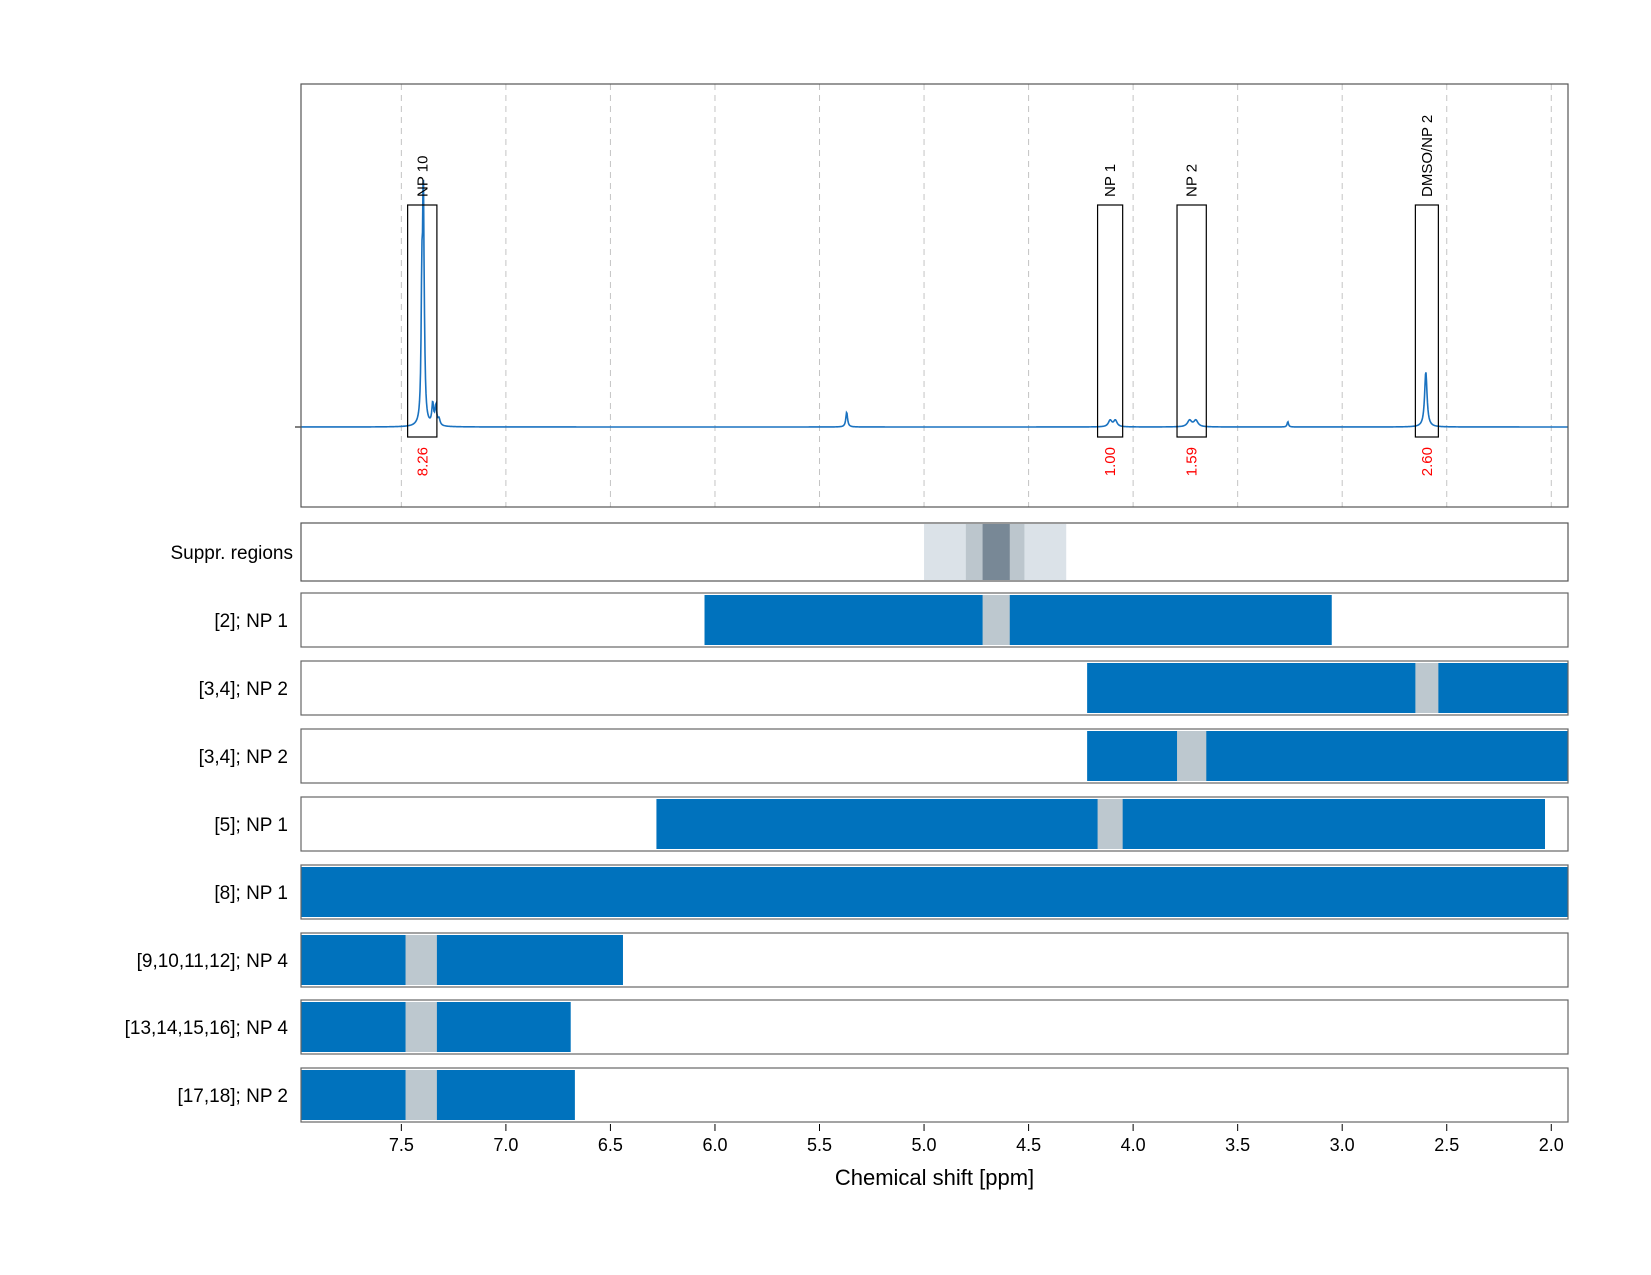 This screenshot has width=1651, height=1275. I want to click on row-label: [9,10,11,12]; NP 4, so click(213, 961).